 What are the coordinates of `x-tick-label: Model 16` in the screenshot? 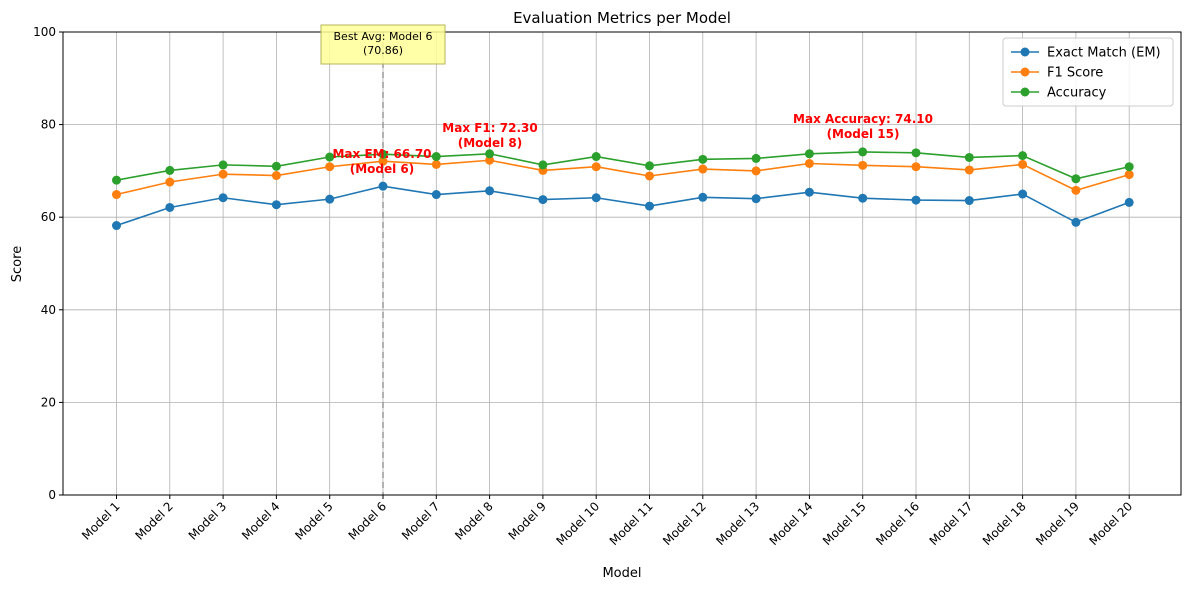 It's located at (897, 523).